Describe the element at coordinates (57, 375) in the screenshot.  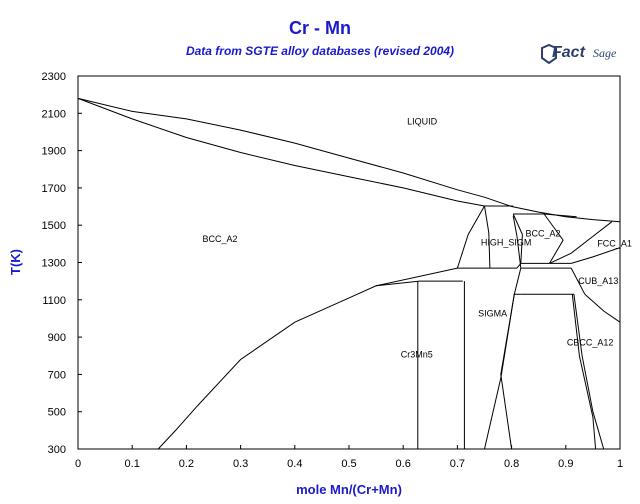
I see `y-tick-label: 700` at that location.